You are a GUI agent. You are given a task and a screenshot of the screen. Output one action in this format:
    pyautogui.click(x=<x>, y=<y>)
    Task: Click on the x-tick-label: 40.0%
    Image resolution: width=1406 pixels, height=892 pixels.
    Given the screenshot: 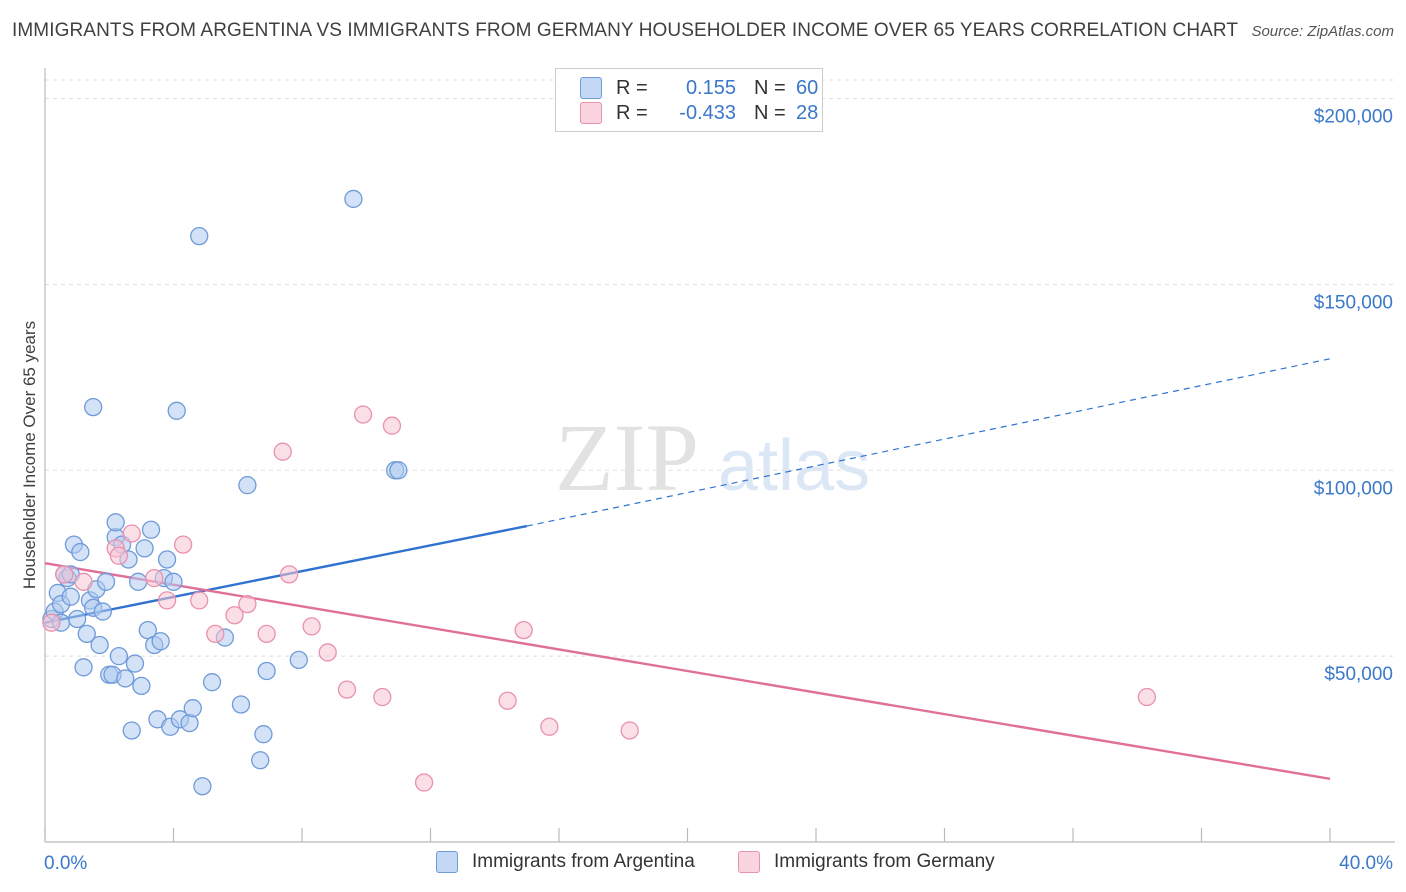 What is the action you would take?
    pyautogui.click(x=1366, y=863)
    